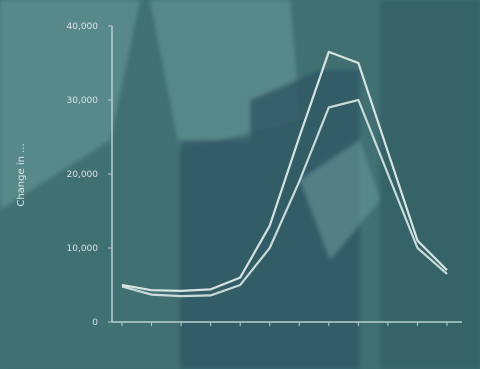  Describe the element at coordinates (83, 101) in the screenshot. I see `y-tick-label: 30,000` at that location.